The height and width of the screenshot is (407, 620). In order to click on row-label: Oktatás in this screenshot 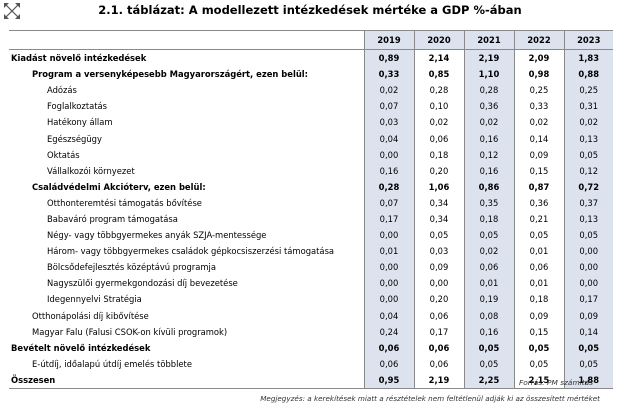, I will do `click(63, 154)`.